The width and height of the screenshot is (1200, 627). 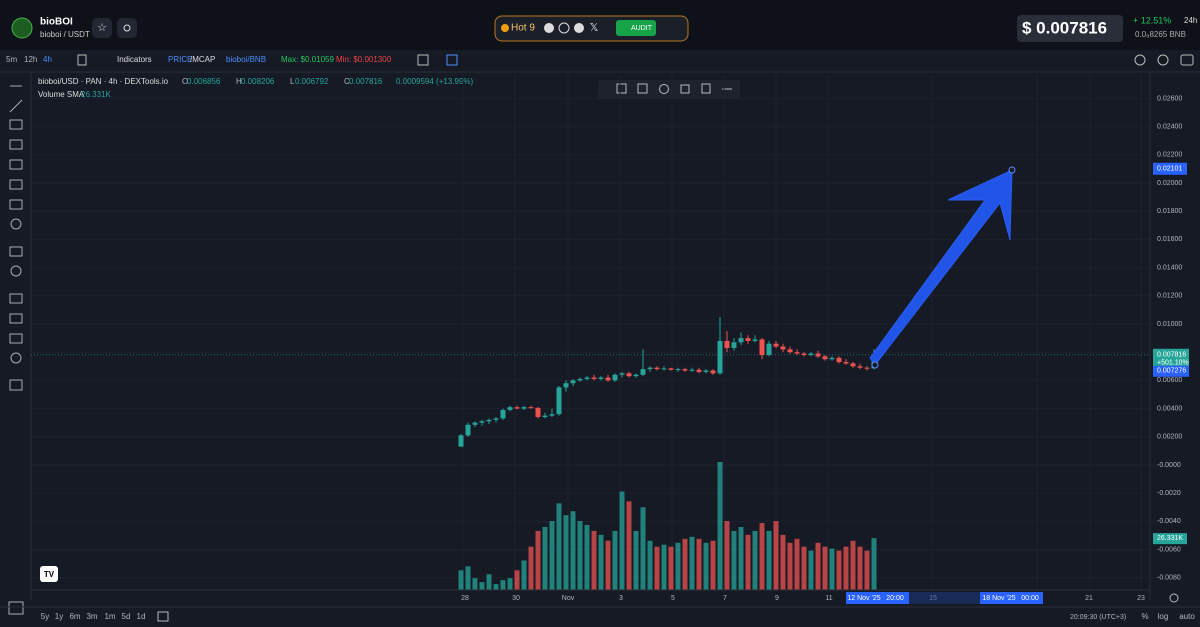 What do you see at coordinates (126, 616) in the screenshot?
I see `range-button: 5d` at bounding box center [126, 616].